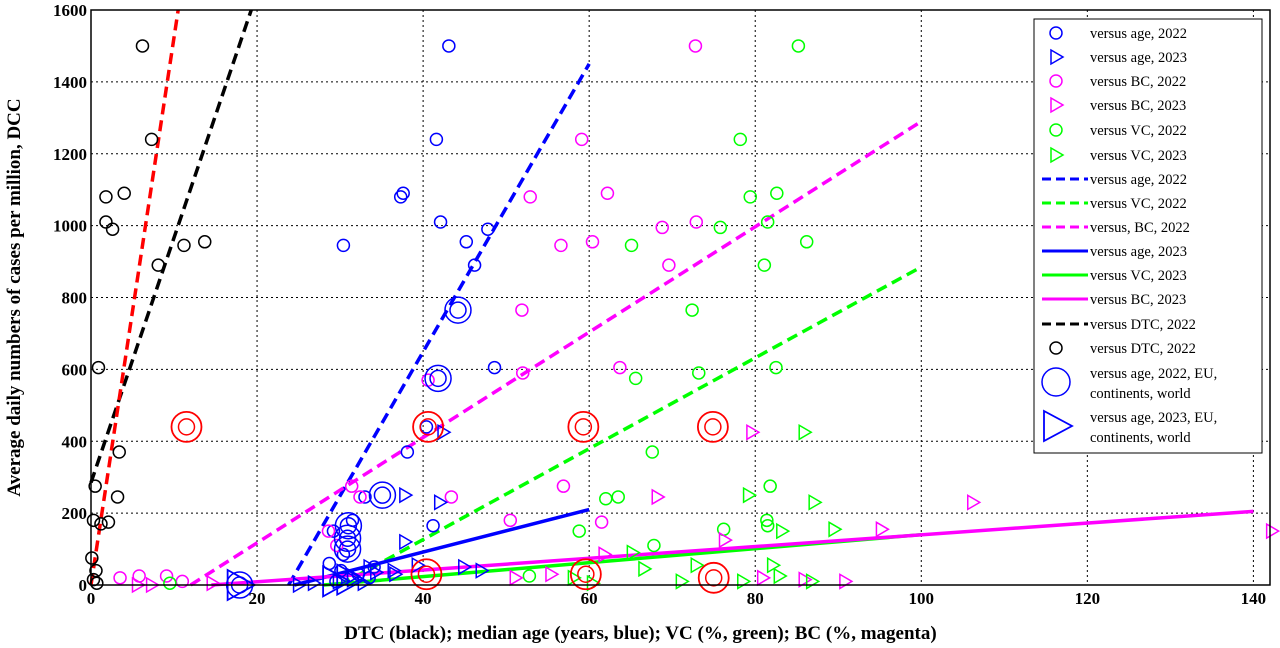 The height and width of the screenshot is (648, 1280). What do you see at coordinates (75, 513) in the screenshot?
I see `y-tick-label: 200` at bounding box center [75, 513].